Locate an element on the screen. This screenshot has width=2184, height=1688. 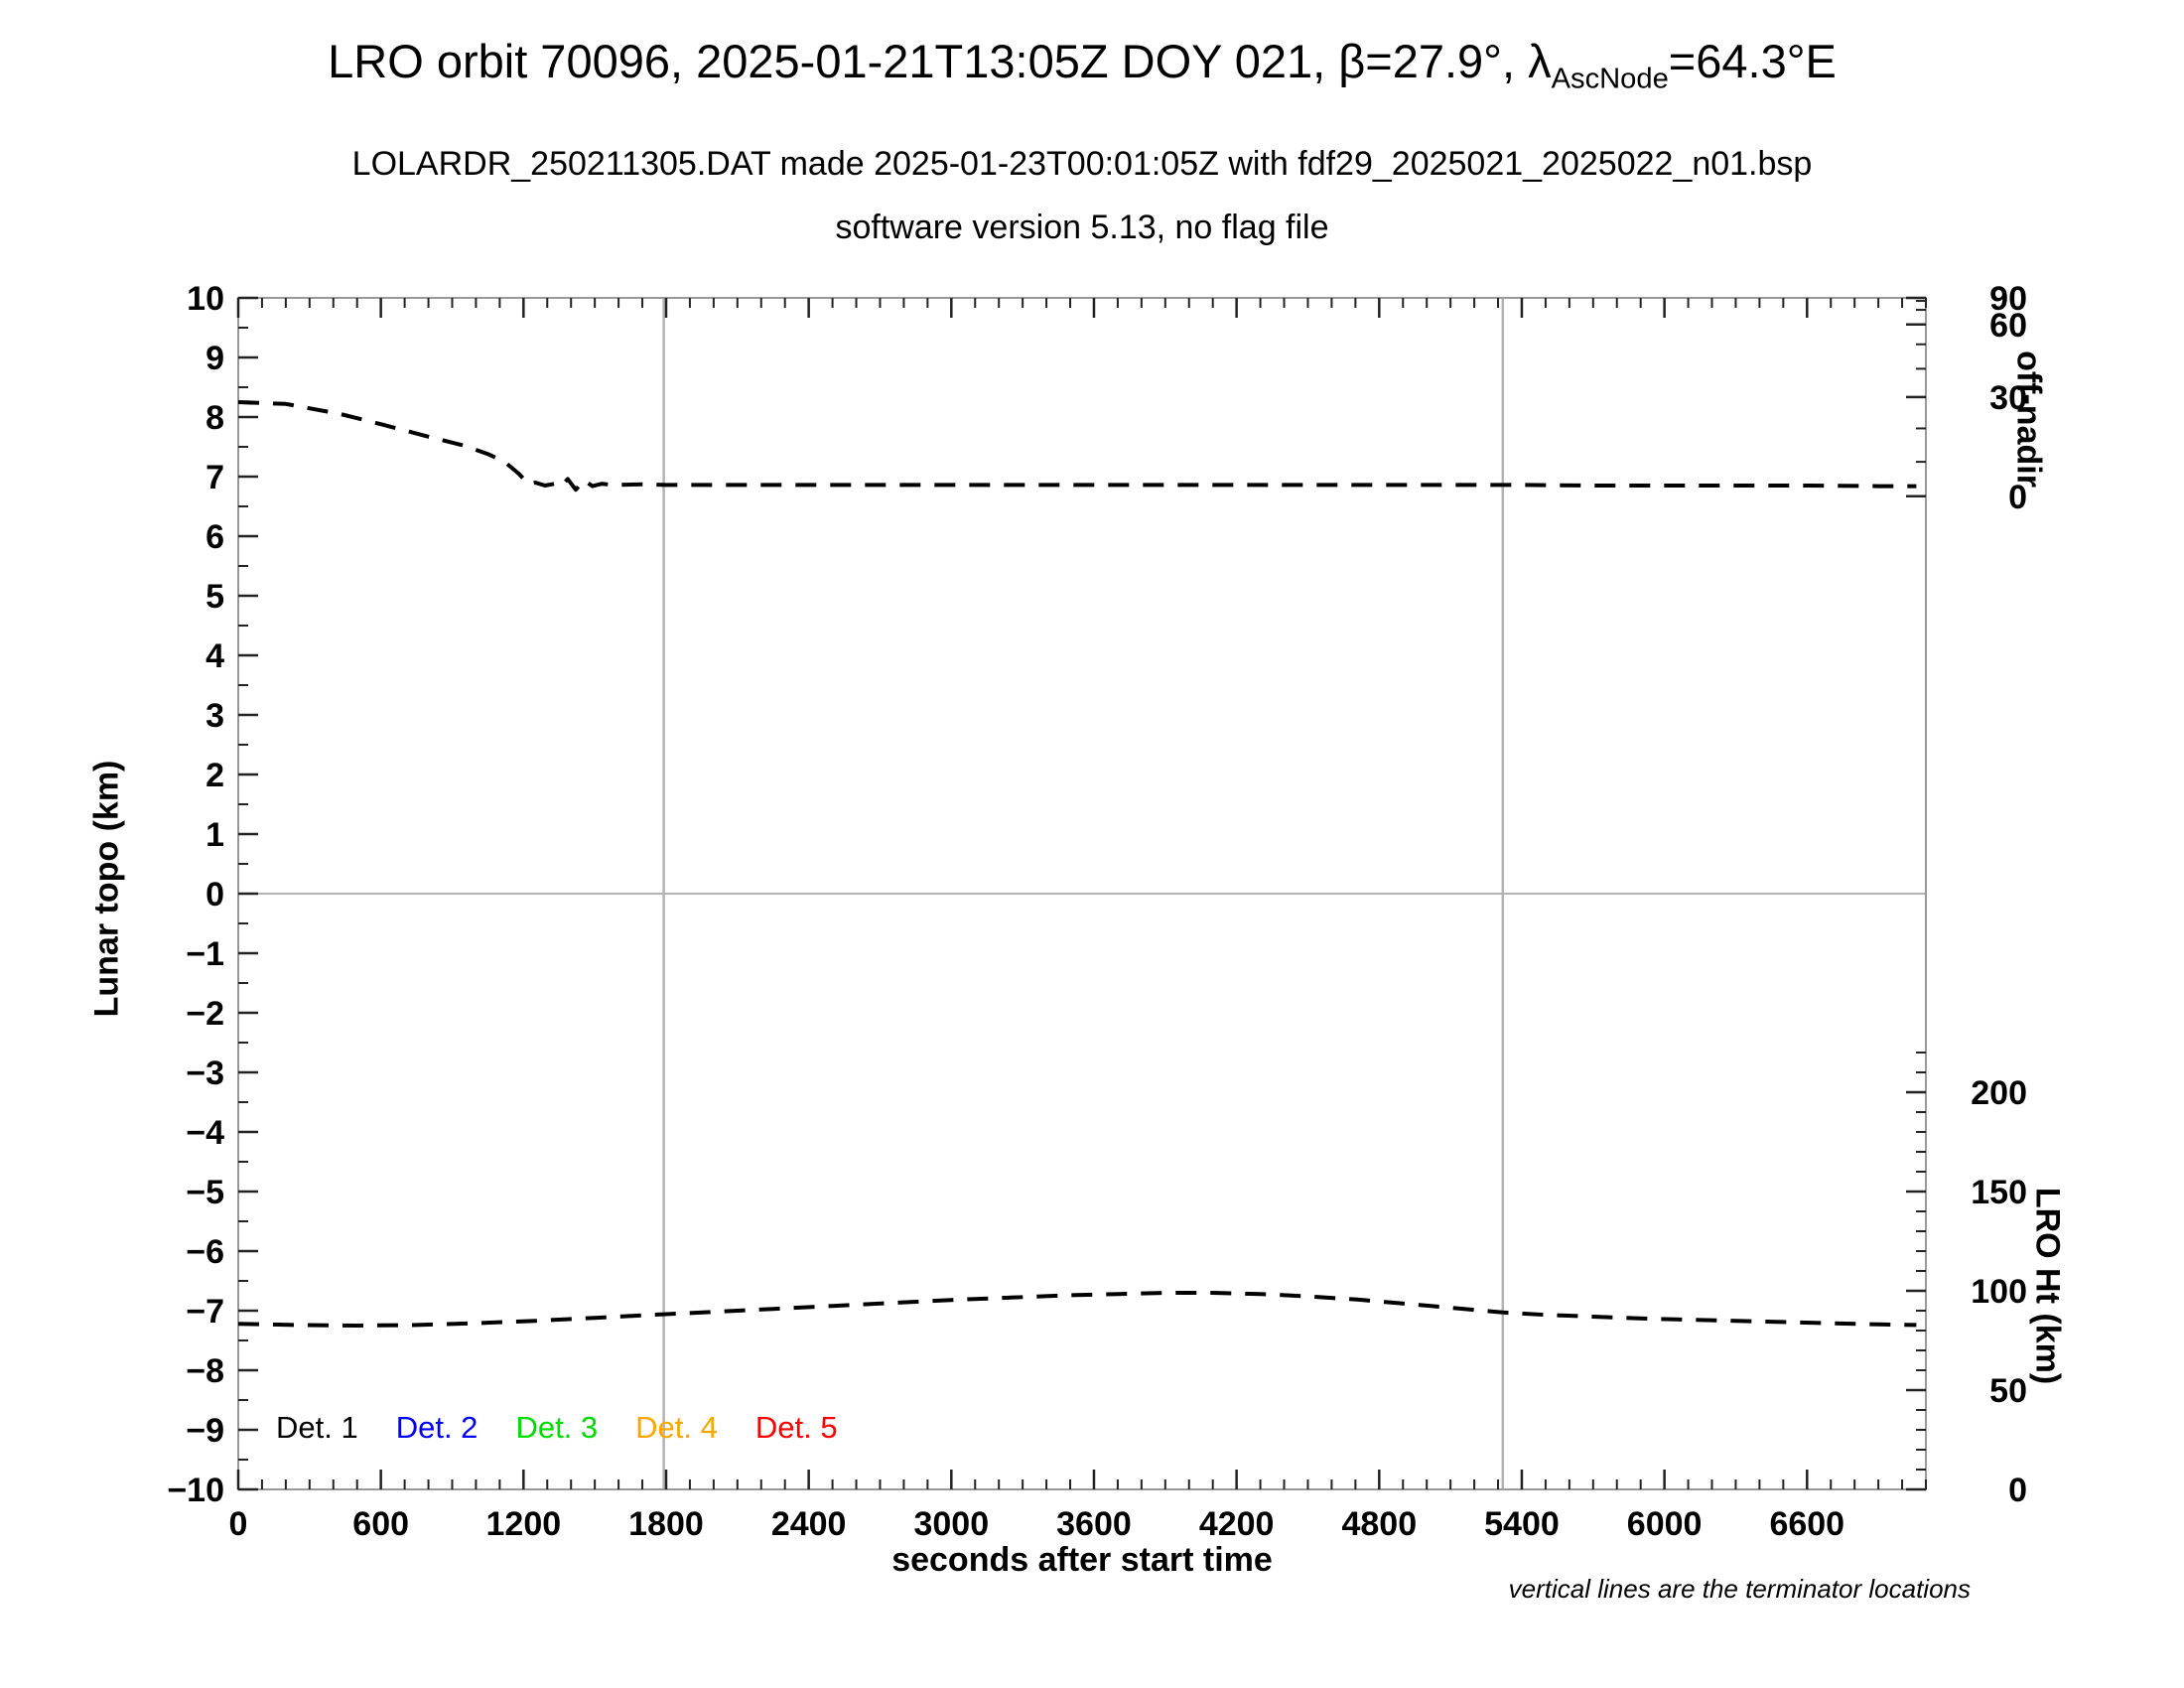
legend-item-det-2: Det. 2 is located at coordinates (436, 1427).